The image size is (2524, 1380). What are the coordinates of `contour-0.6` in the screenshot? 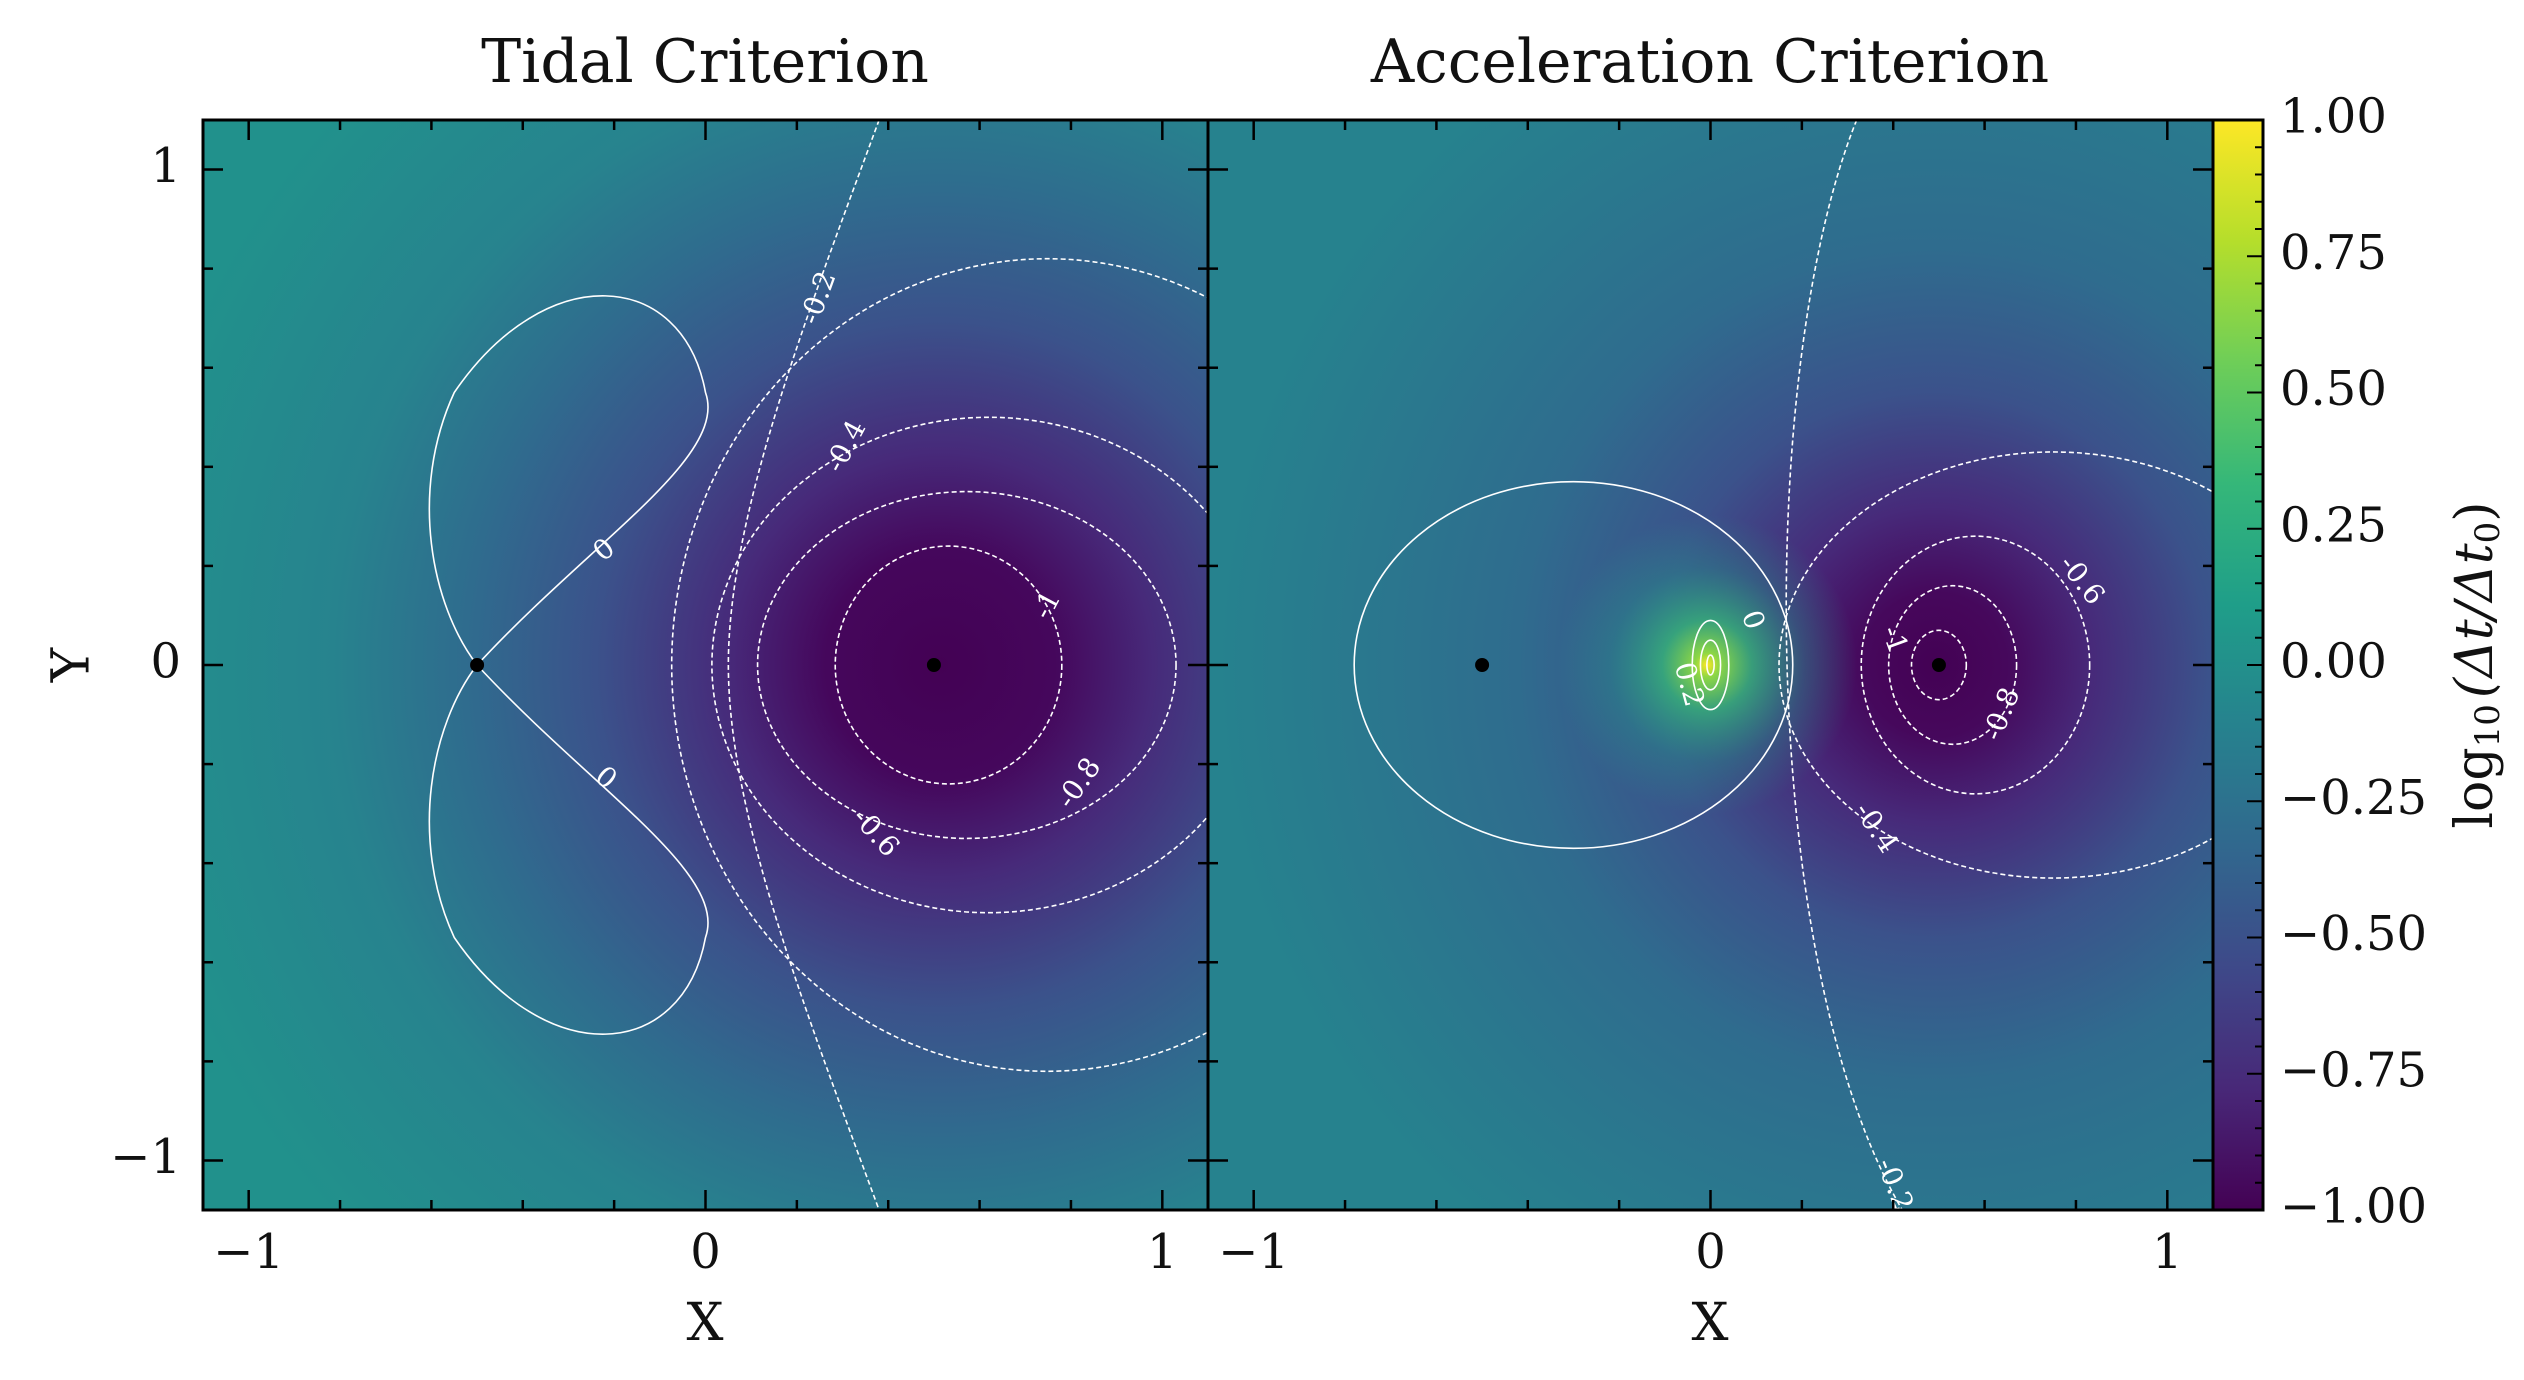 It's located at (1710, 665).